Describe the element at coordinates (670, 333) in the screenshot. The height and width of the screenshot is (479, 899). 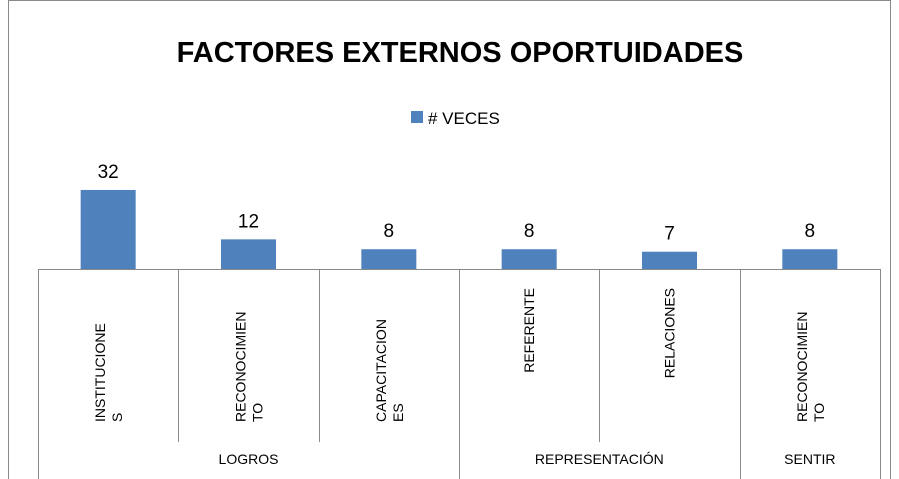
I see `x-tick-label: RELACIONES` at that location.